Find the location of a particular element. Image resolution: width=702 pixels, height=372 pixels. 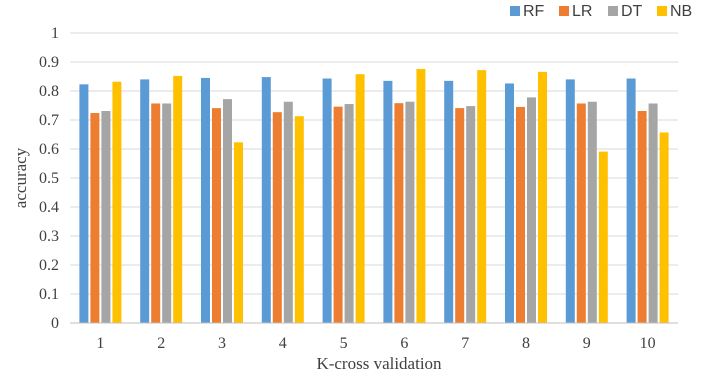

legend: RF LR DT NB is located at coordinates (601, 11).